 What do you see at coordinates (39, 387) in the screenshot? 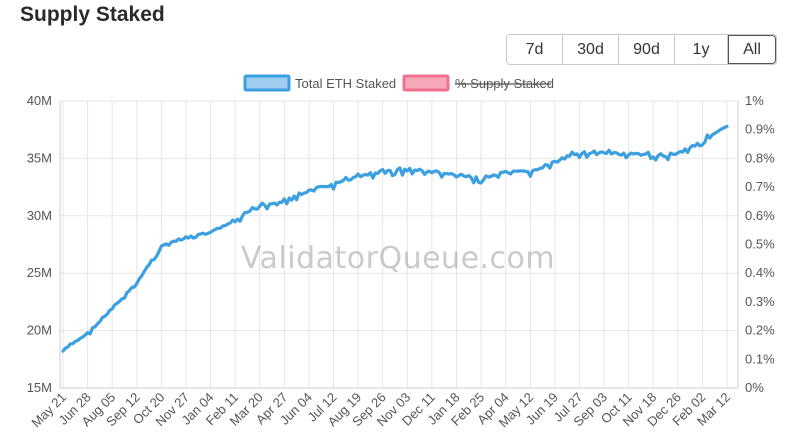
I see `left-tick-label: 15M` at bounding box center [39, 387].